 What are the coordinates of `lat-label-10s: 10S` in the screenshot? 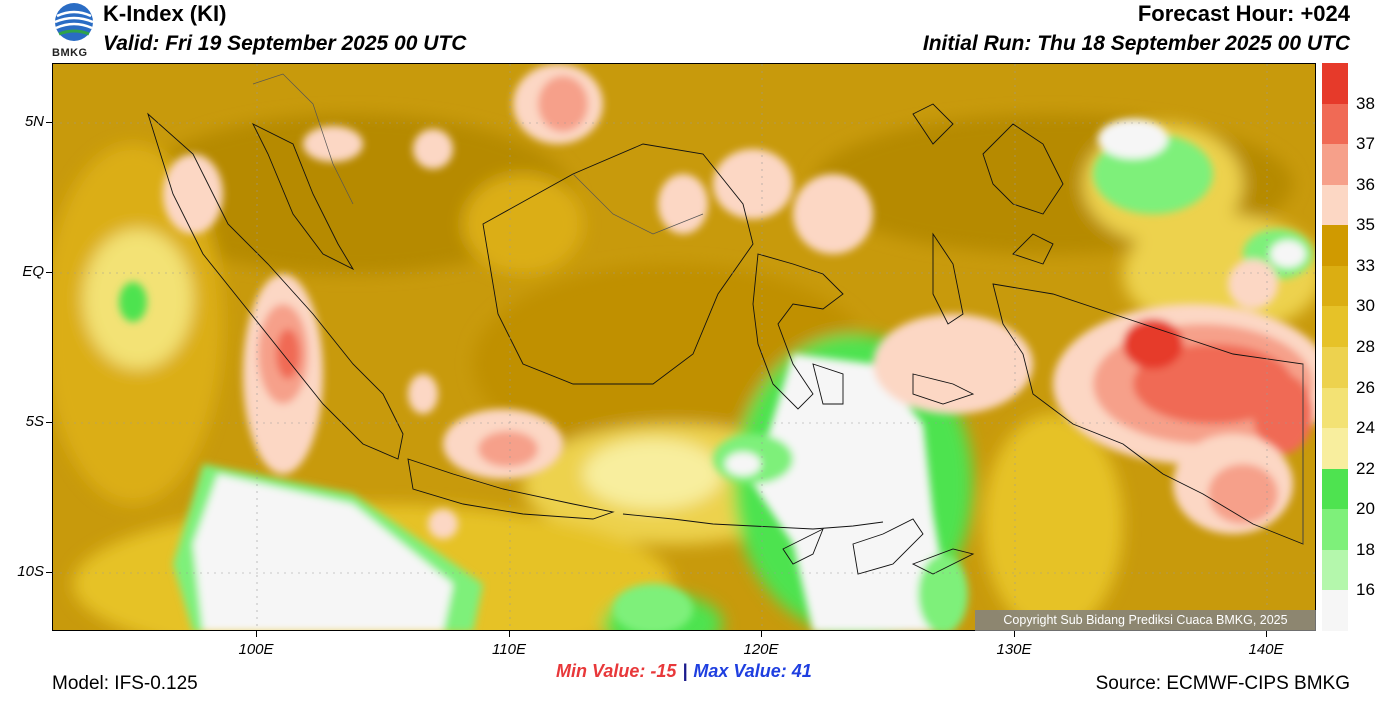 It's located at (30, 571).